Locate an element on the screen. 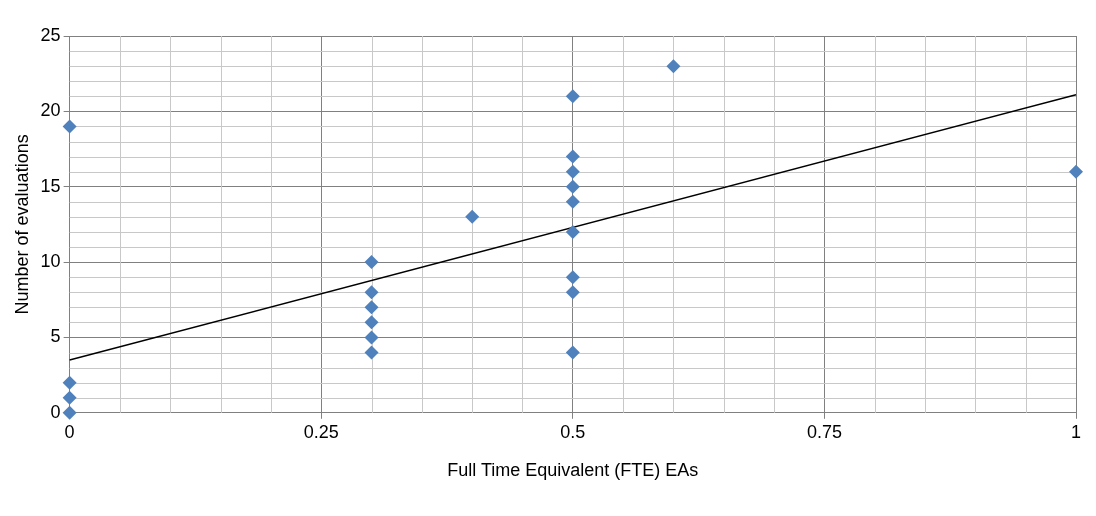 The image size is (1096, 516). y-axis-title: Number of evaluations is located at coordinates (21, 224).